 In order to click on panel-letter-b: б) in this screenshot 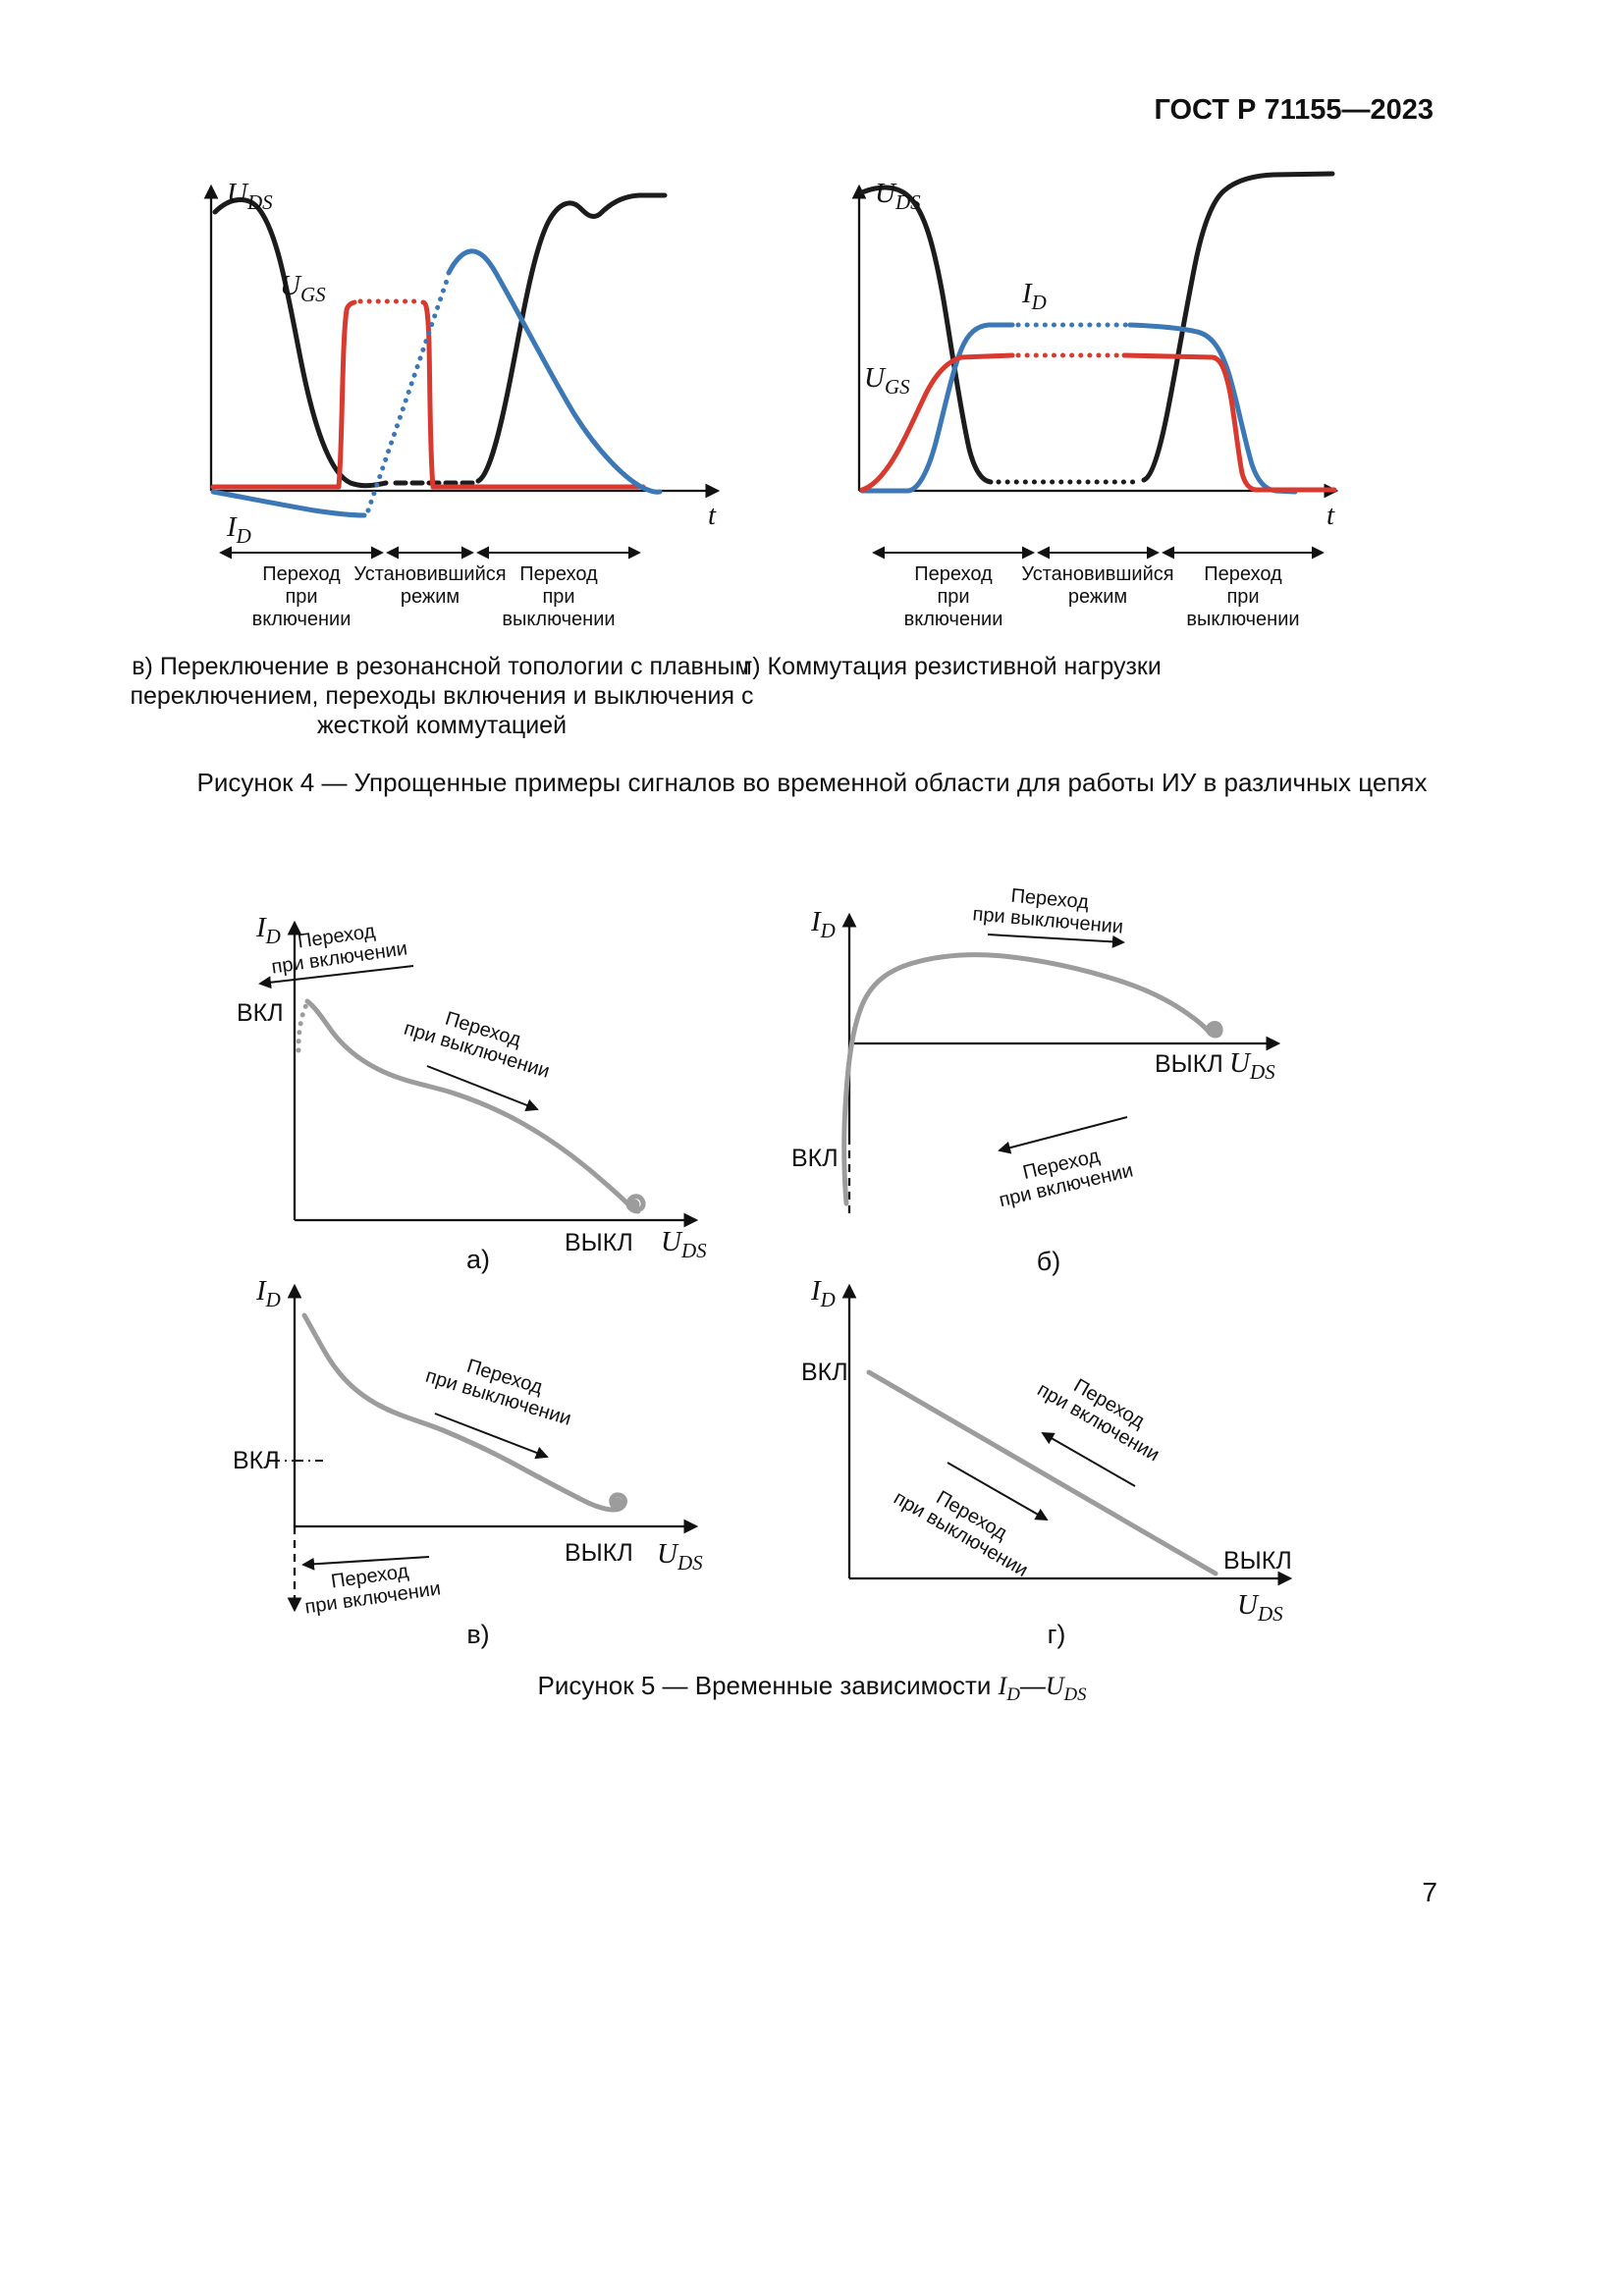, I will do `click(1048, 1261)`.